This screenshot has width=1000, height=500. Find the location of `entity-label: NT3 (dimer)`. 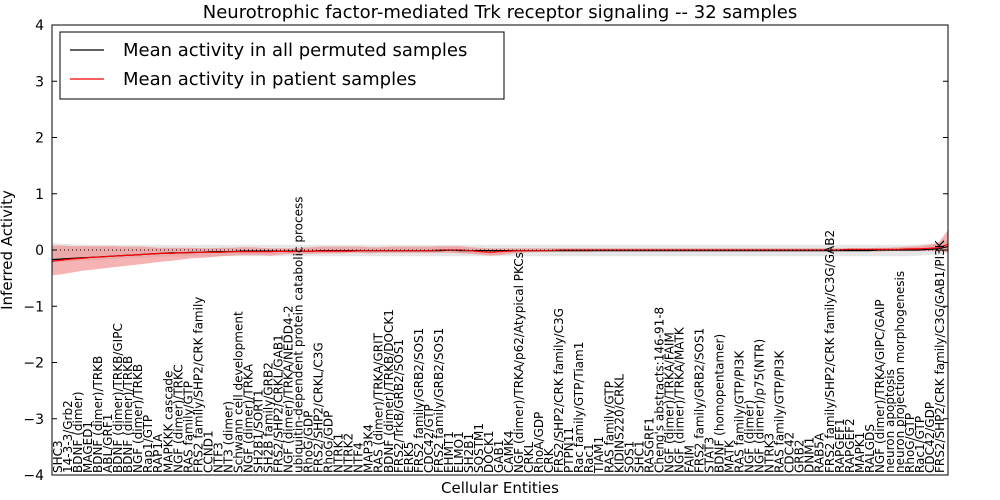

entity-label: NT3 (dimer) is located at coordinates (228, 437).